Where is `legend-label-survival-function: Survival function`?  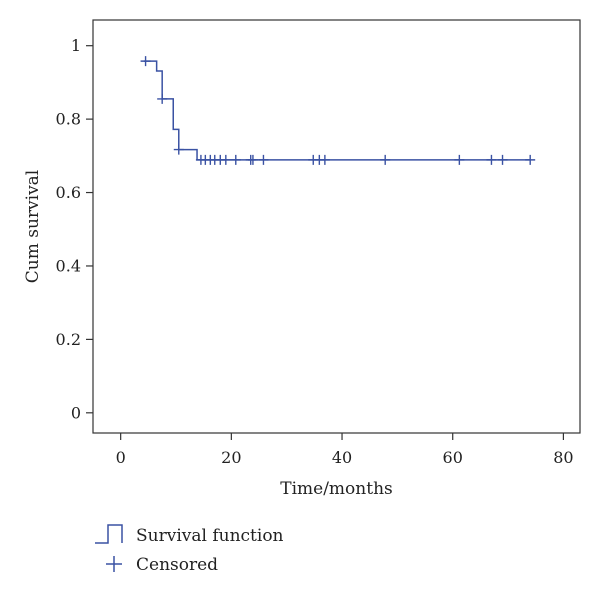
legend-label-survival-function: Survival function is located at coordinates (210, 536).